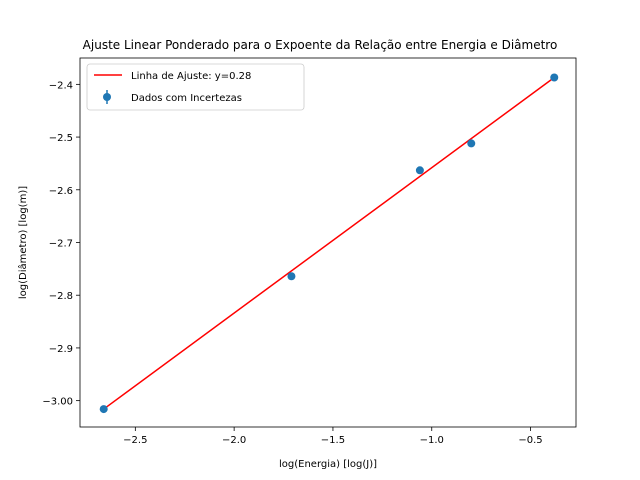 Image resolution: width=640 pixels, height=480 pixels. What do you see at coordinates (61, 85) in the screenshot?
I see `y-tick-label: −2.4` at bounding box center [61, 85].